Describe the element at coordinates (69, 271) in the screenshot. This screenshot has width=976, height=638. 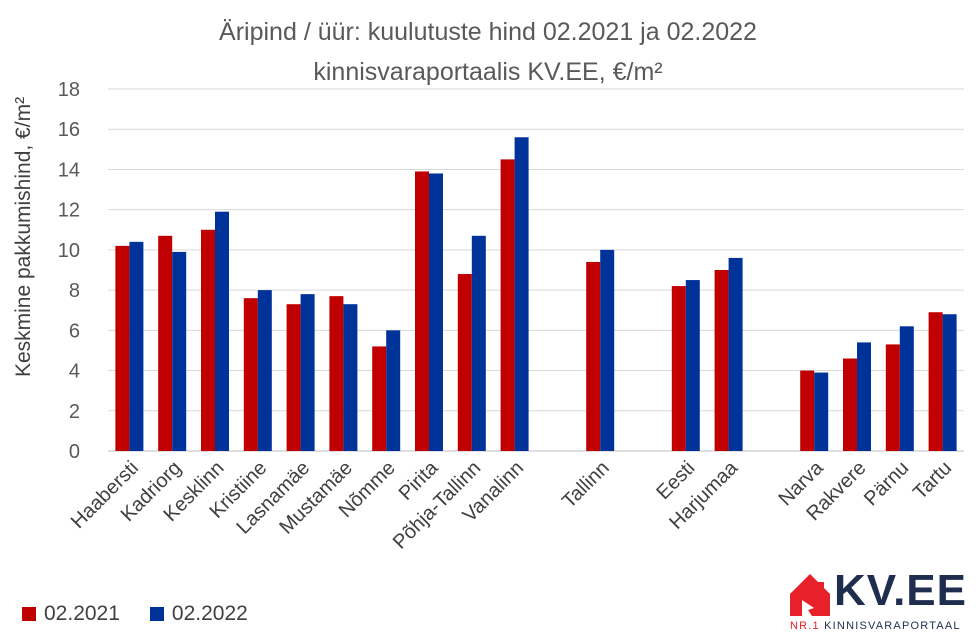
I see `y-tick-labels: 0 2 4 6 8 10 12 14 16 18` at that location.